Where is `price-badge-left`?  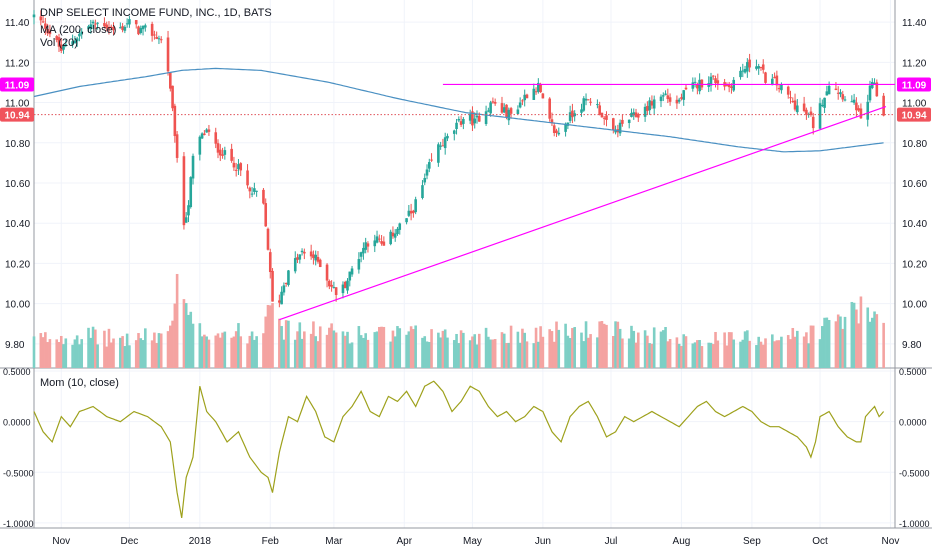
price-badge-left is located at coordinates (17, 84).